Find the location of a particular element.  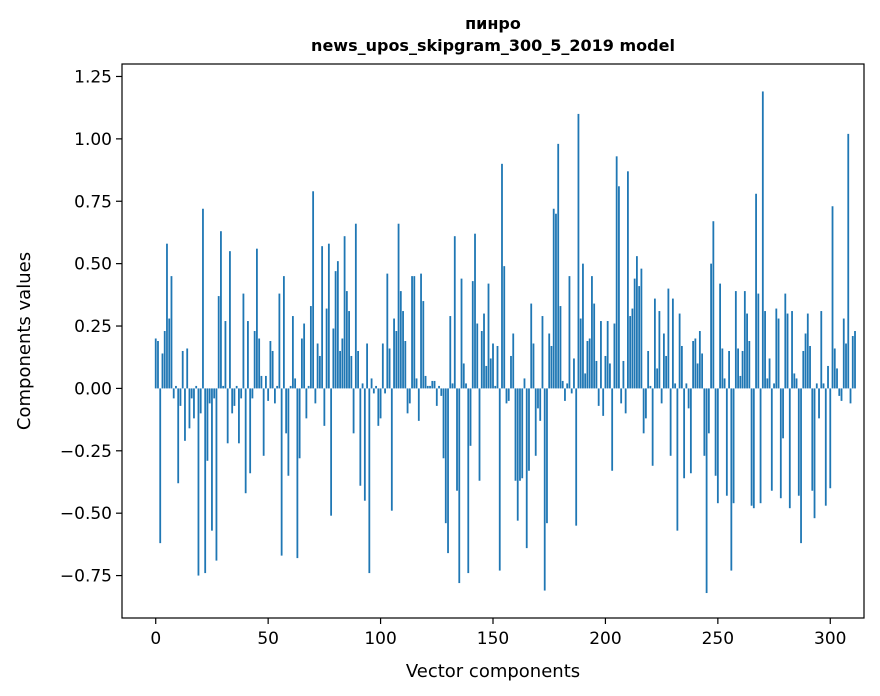

y-tick-label-1: −0.50 is located at coordinates (86, 514).